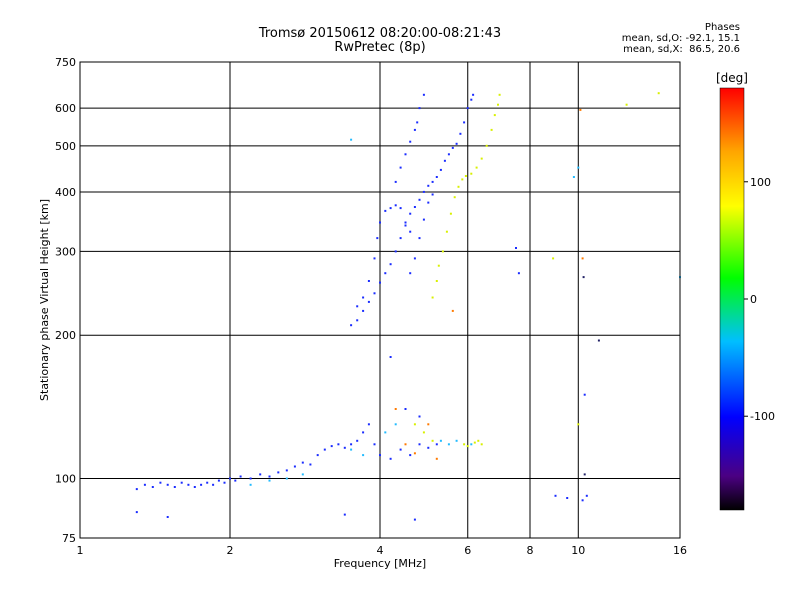  I want to click on x-tick-label: 4, so click(380, 550).